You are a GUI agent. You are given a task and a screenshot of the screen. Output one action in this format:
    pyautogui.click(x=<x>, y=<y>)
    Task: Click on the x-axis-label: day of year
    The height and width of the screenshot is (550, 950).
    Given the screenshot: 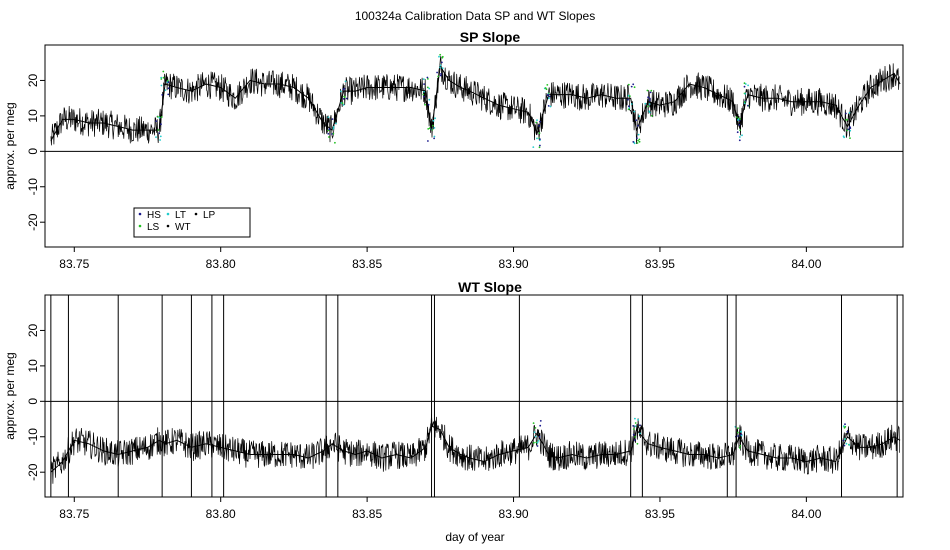 What is the action you would take?
    pyautogui.click(x=474, y=537)
    